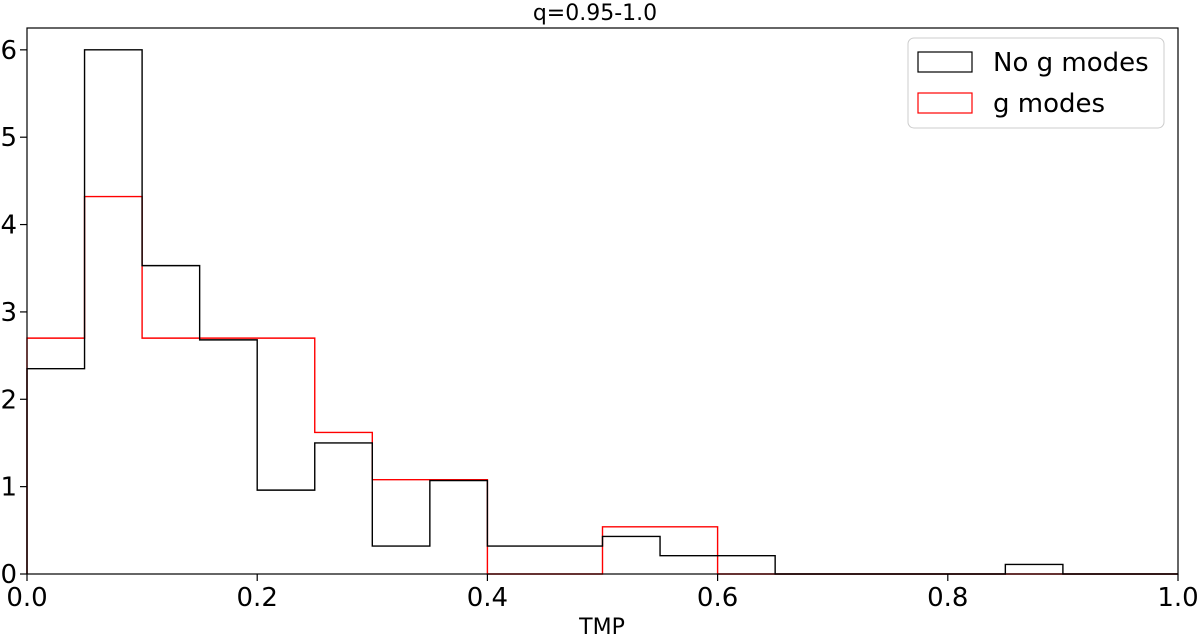  I want to click on y-tick-label: 0, so click(8, 575).